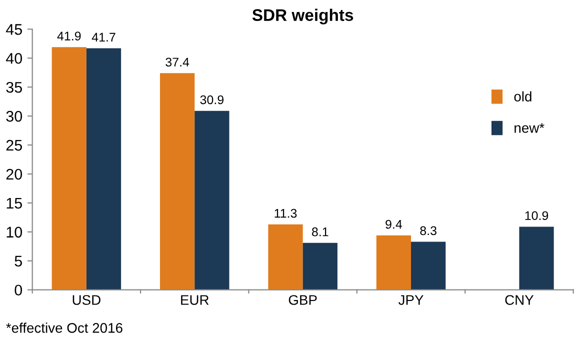  What do you see at coordinates (18, 261) in the screenshot?
I see `y-tick-label: 5` at bounding box center [18, 261].